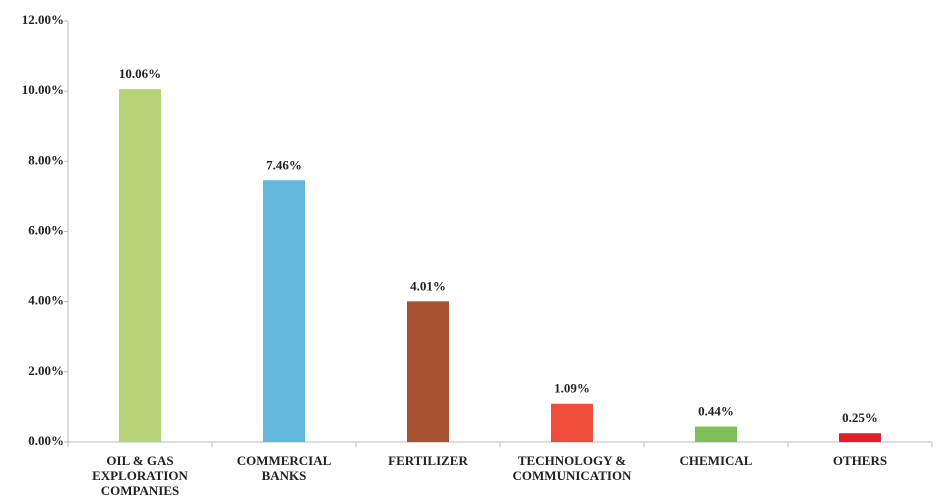  What do you see at coordinates (573, 468) in the screenshot?
I see `x-tick-label: TECHNOLOGY & COMMUNICATION` at bounding box center [573, 468].